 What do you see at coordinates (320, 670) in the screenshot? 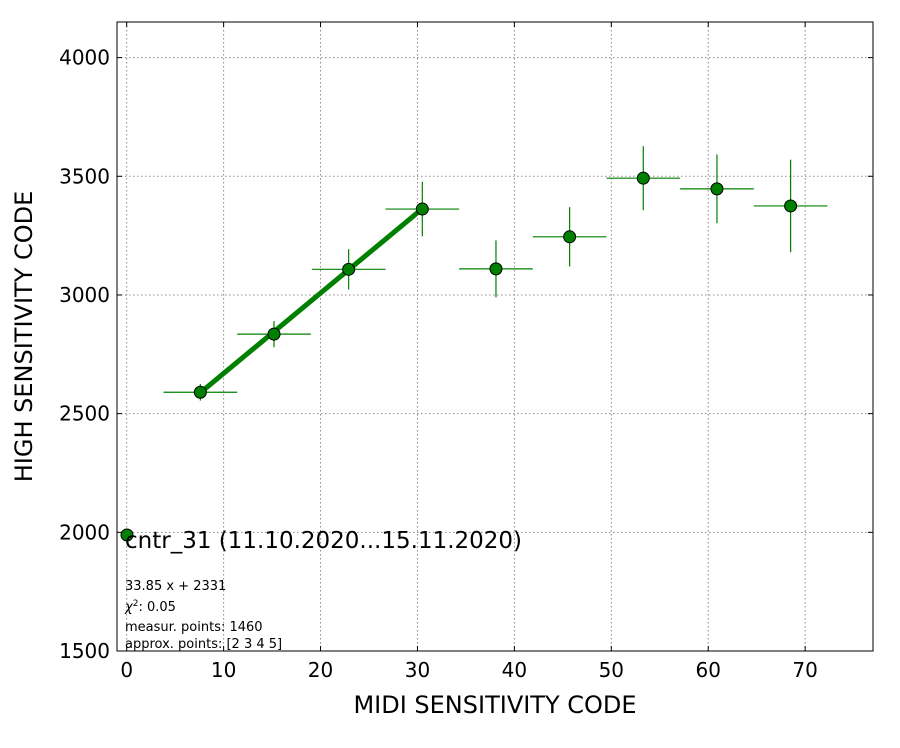
I see `x-tick-label: 20` at bounding box center [320, 670].